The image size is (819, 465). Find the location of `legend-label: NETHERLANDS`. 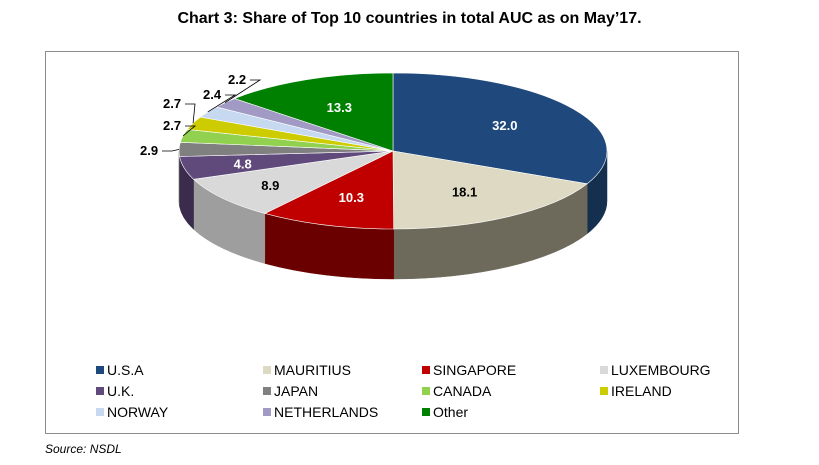

legend-label: NETHERLANDS is located at coordinates (326, 412).